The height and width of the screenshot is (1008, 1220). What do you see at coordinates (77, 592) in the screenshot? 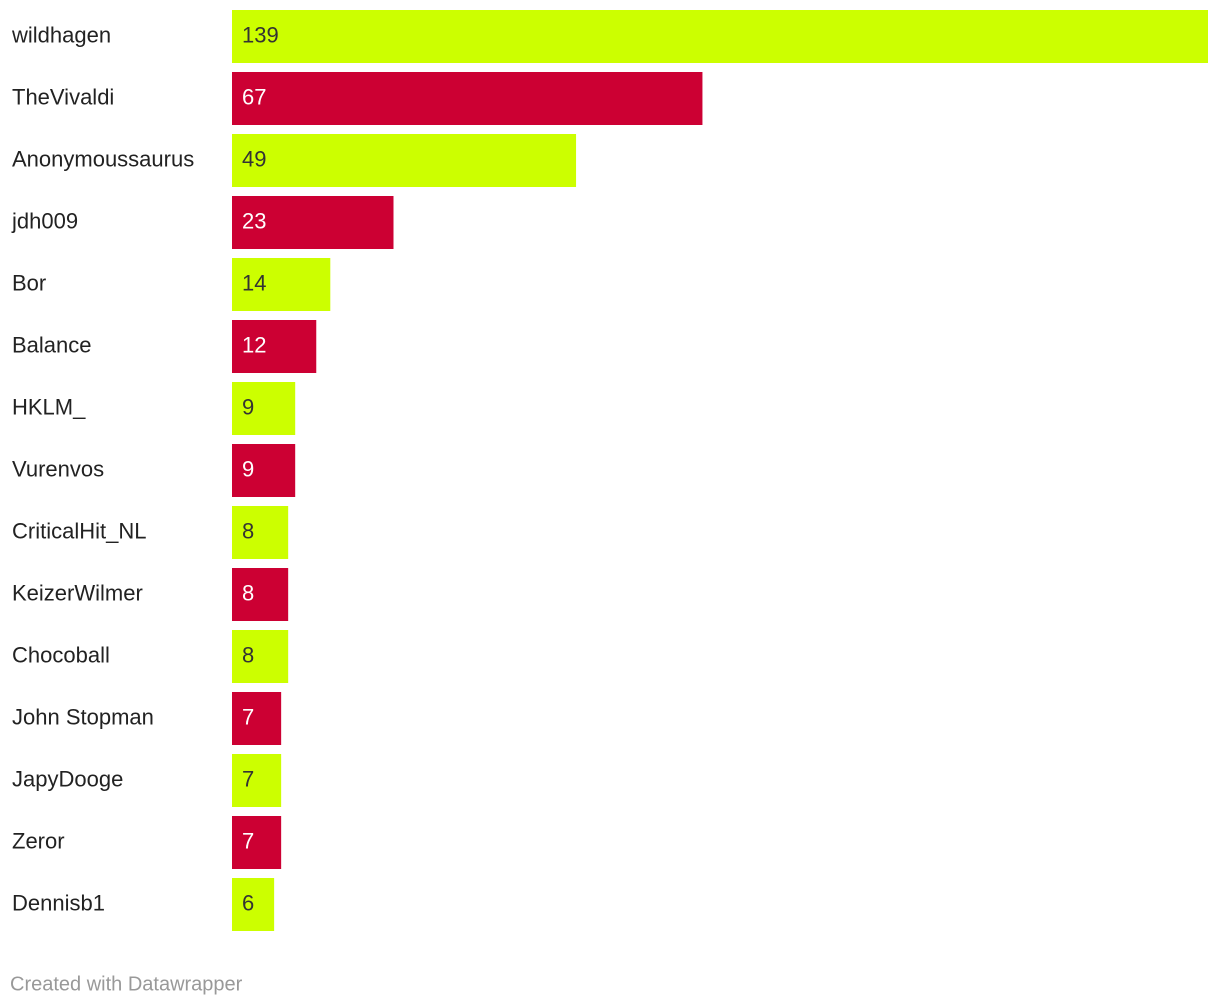
I see `category-label: KeizerWilmer` at bounding box center [77, 592].